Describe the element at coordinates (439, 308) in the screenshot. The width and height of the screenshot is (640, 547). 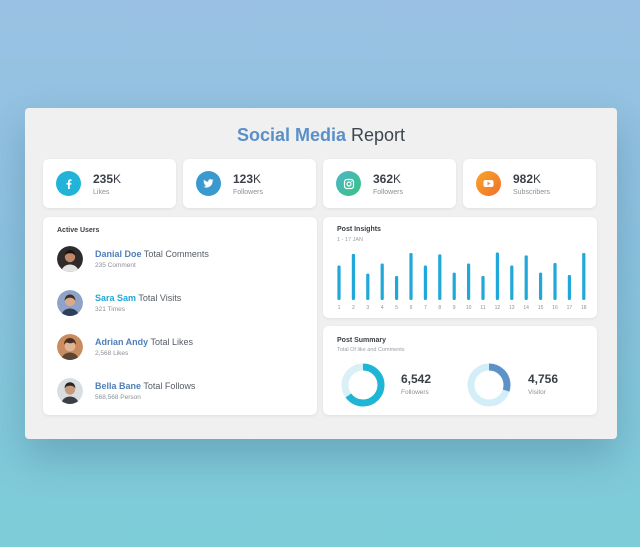
I see `x-tick-label: 8` at that location.